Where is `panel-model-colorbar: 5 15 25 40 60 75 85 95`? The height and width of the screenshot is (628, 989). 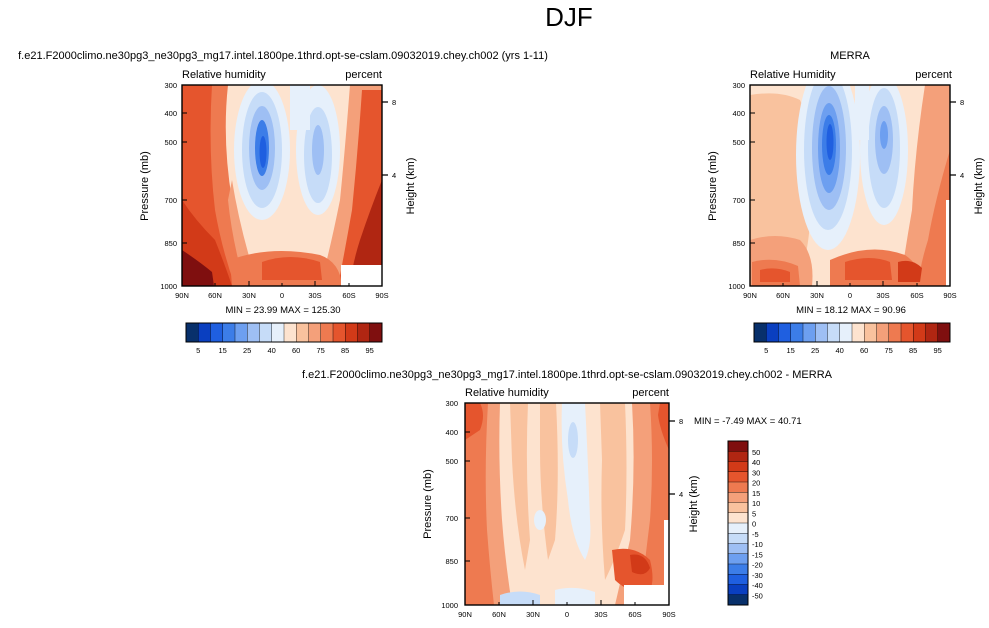 panel-model-colorbar: 5 15 25 40 60 75 85 95 is located at coordinates (284, 338).